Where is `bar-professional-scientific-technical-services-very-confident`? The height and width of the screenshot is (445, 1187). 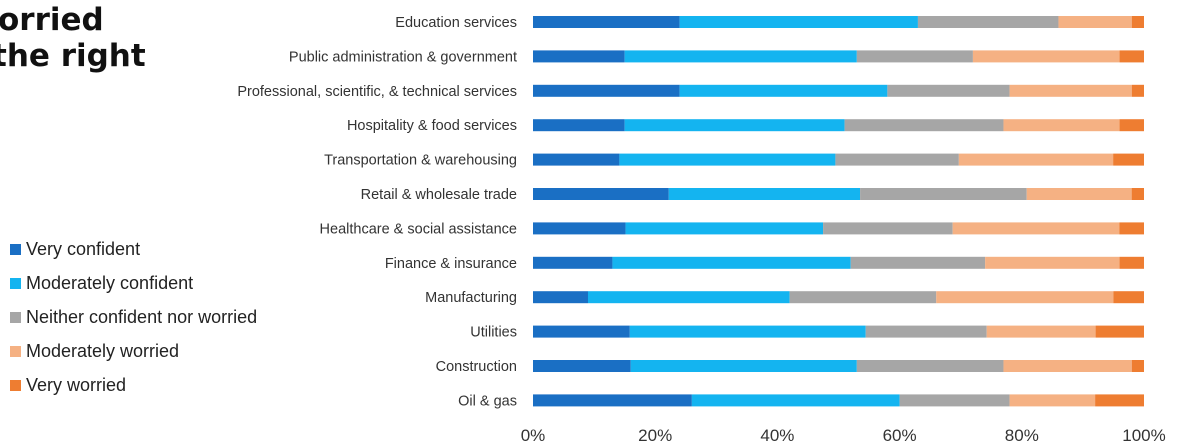 bar-professional-scientific-technical-services-very-confident is located at coordinates (606, 90).